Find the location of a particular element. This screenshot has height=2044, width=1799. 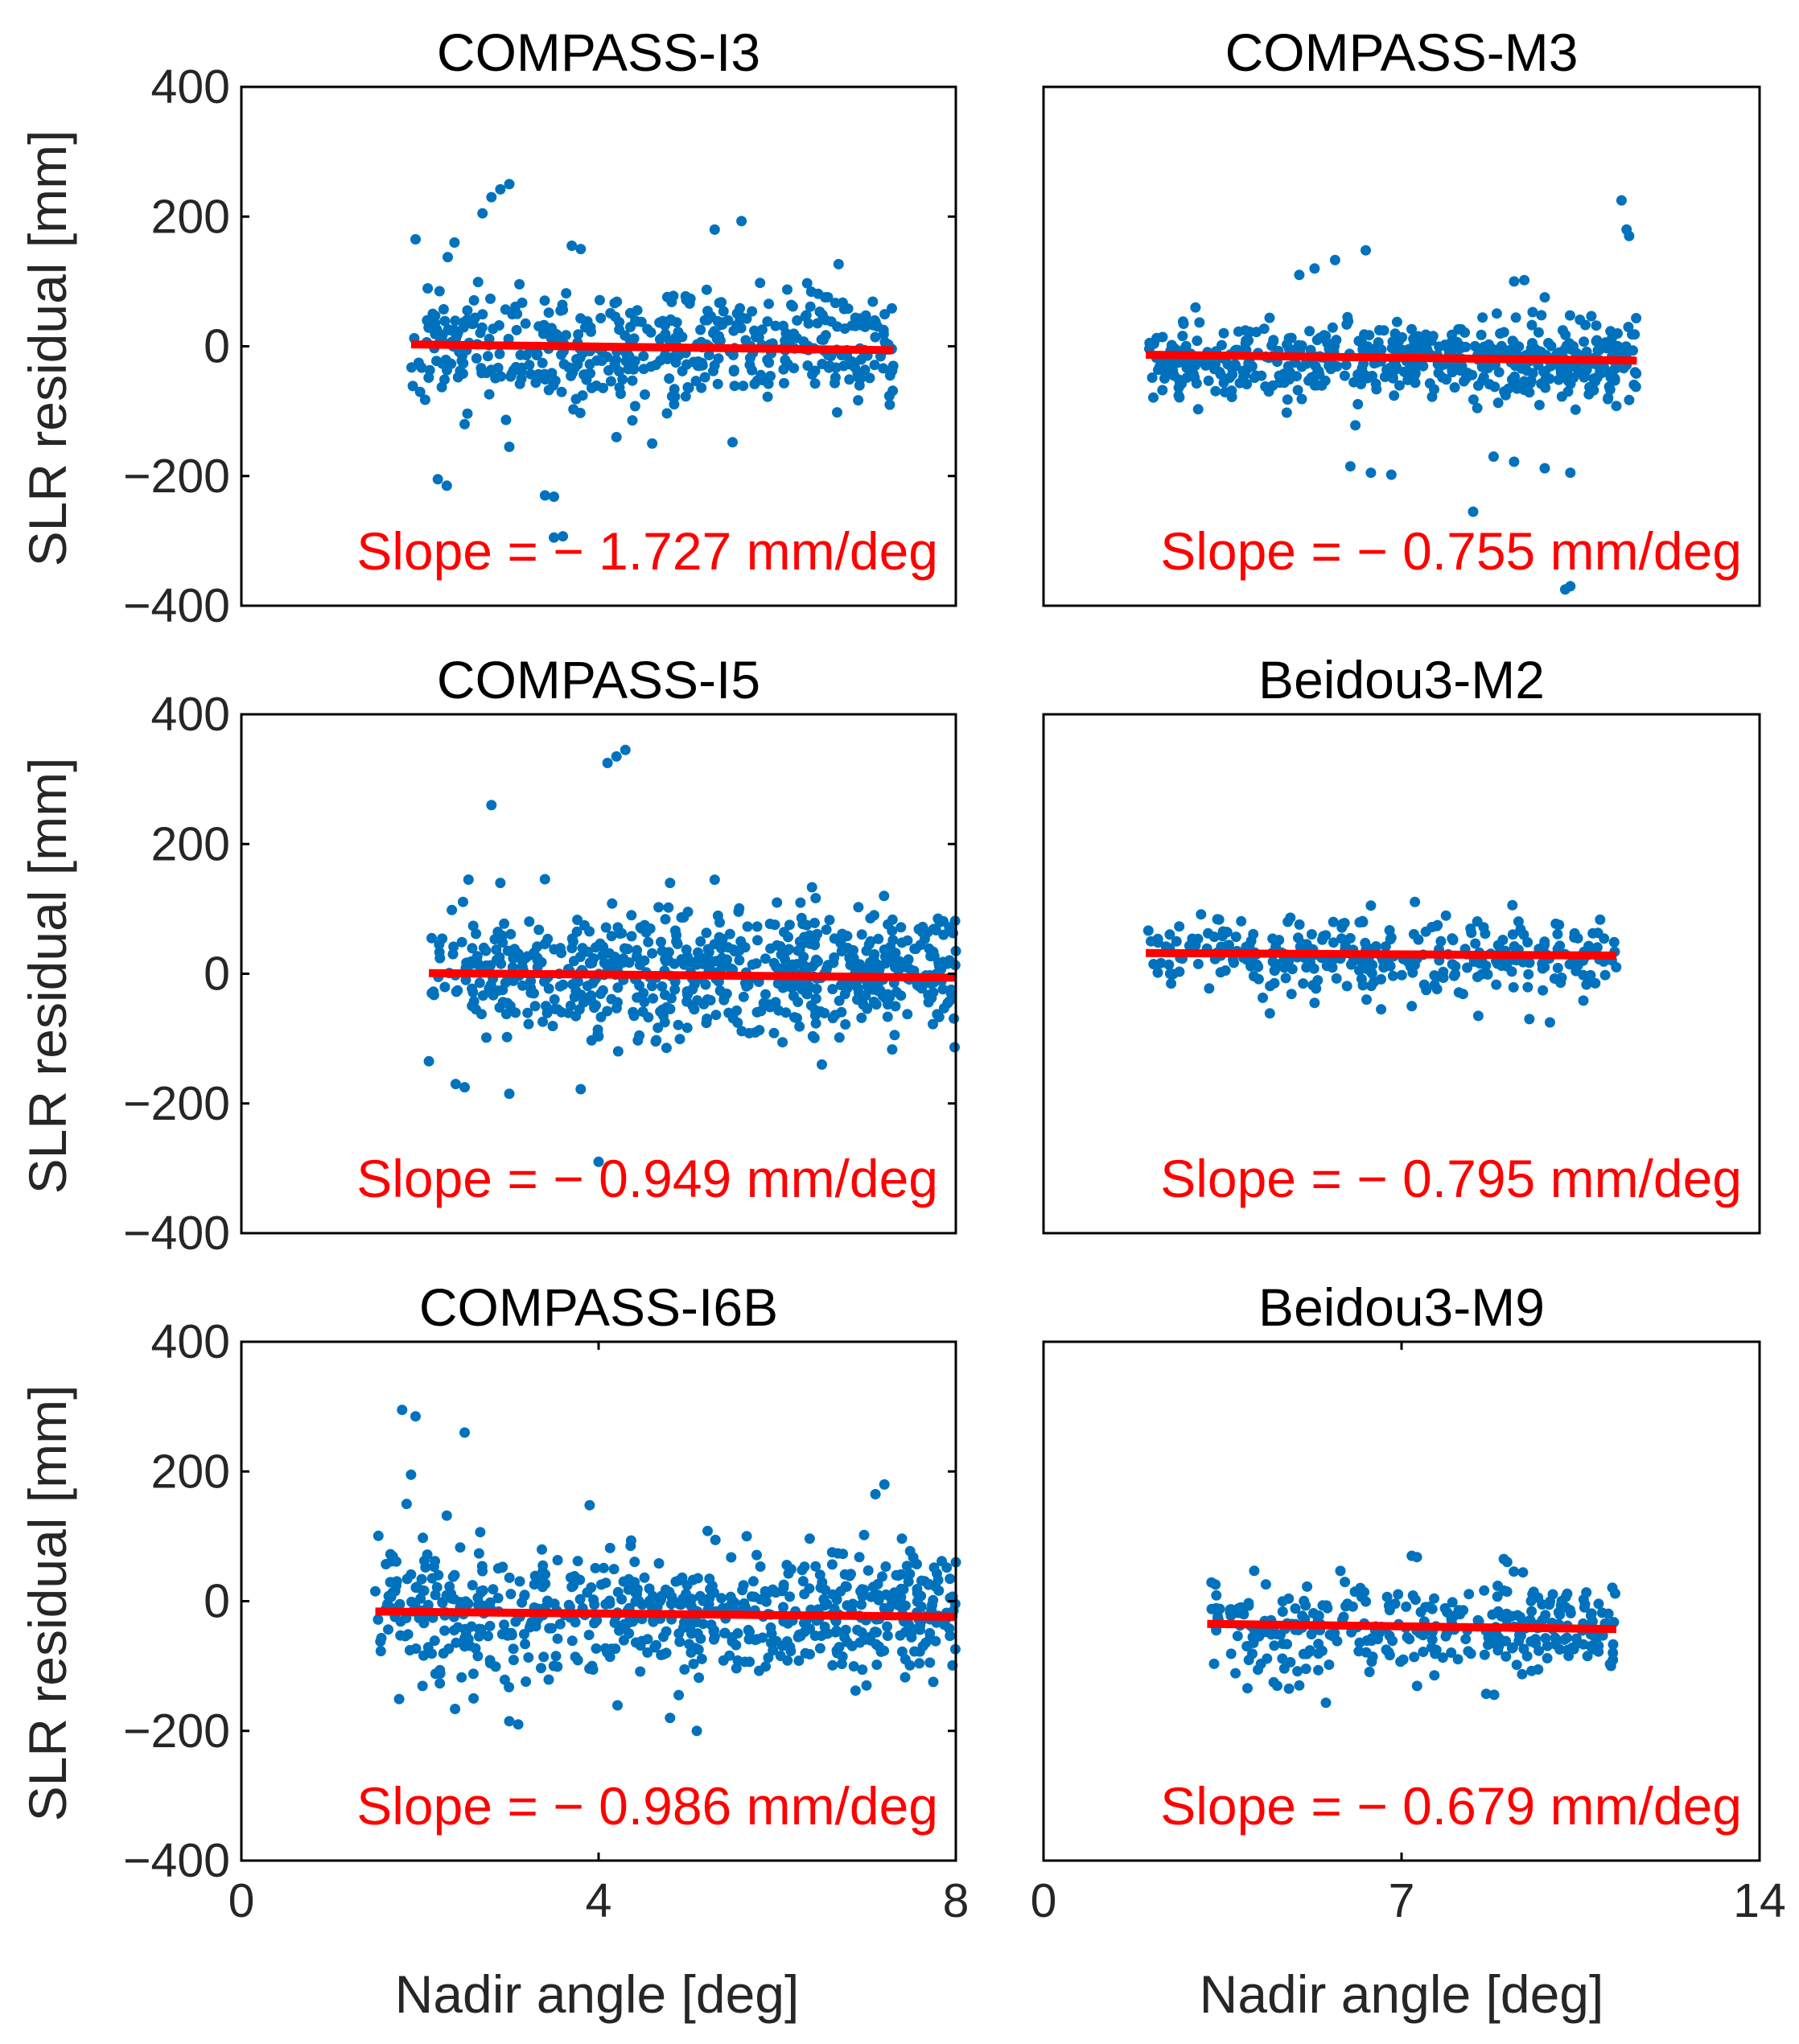

y-tick-label: −200 is located at coordinates (176, 1731).